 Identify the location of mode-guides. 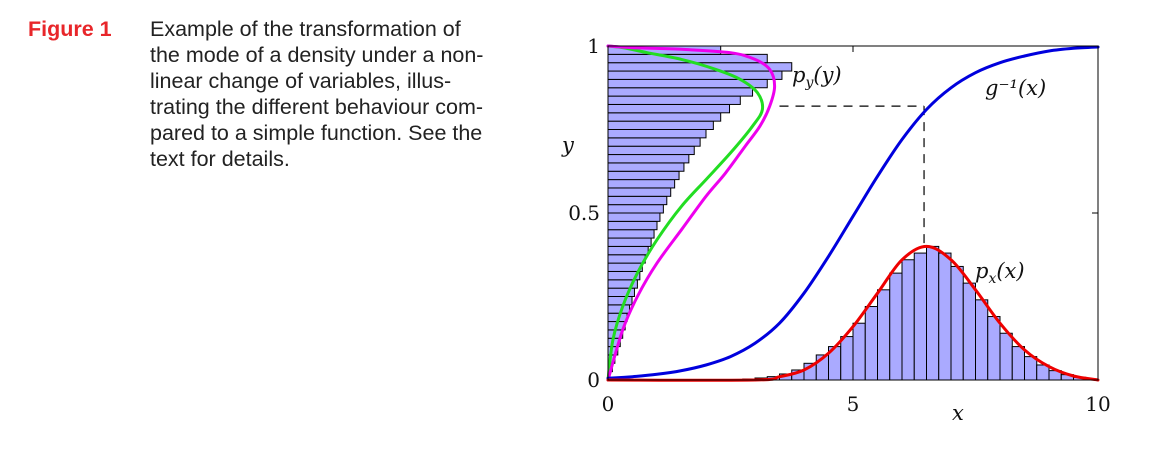
(852, 176).